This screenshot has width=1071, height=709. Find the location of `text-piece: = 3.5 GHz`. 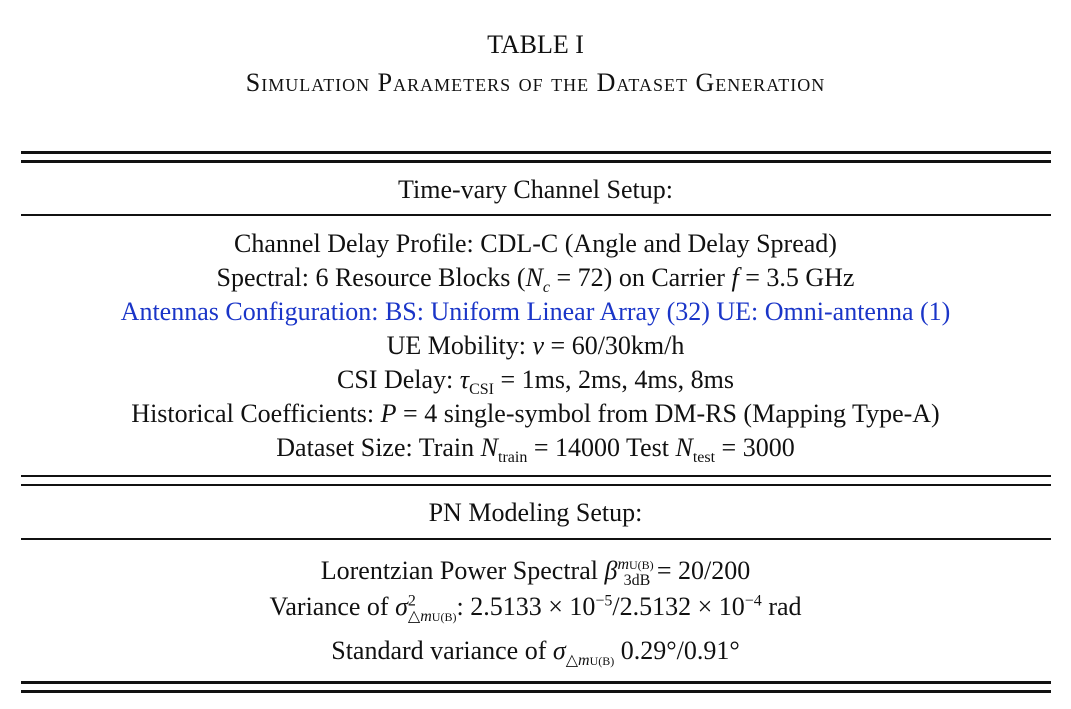

text-piece: = 3.5 GHz is located at coordinates (796, 277).